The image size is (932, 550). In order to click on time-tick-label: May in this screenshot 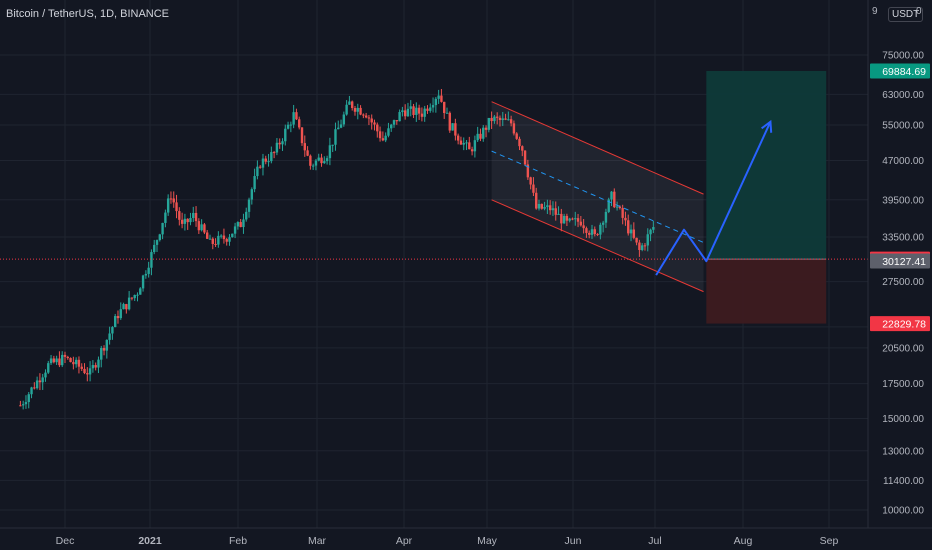, I will do `click(487, 541)`.